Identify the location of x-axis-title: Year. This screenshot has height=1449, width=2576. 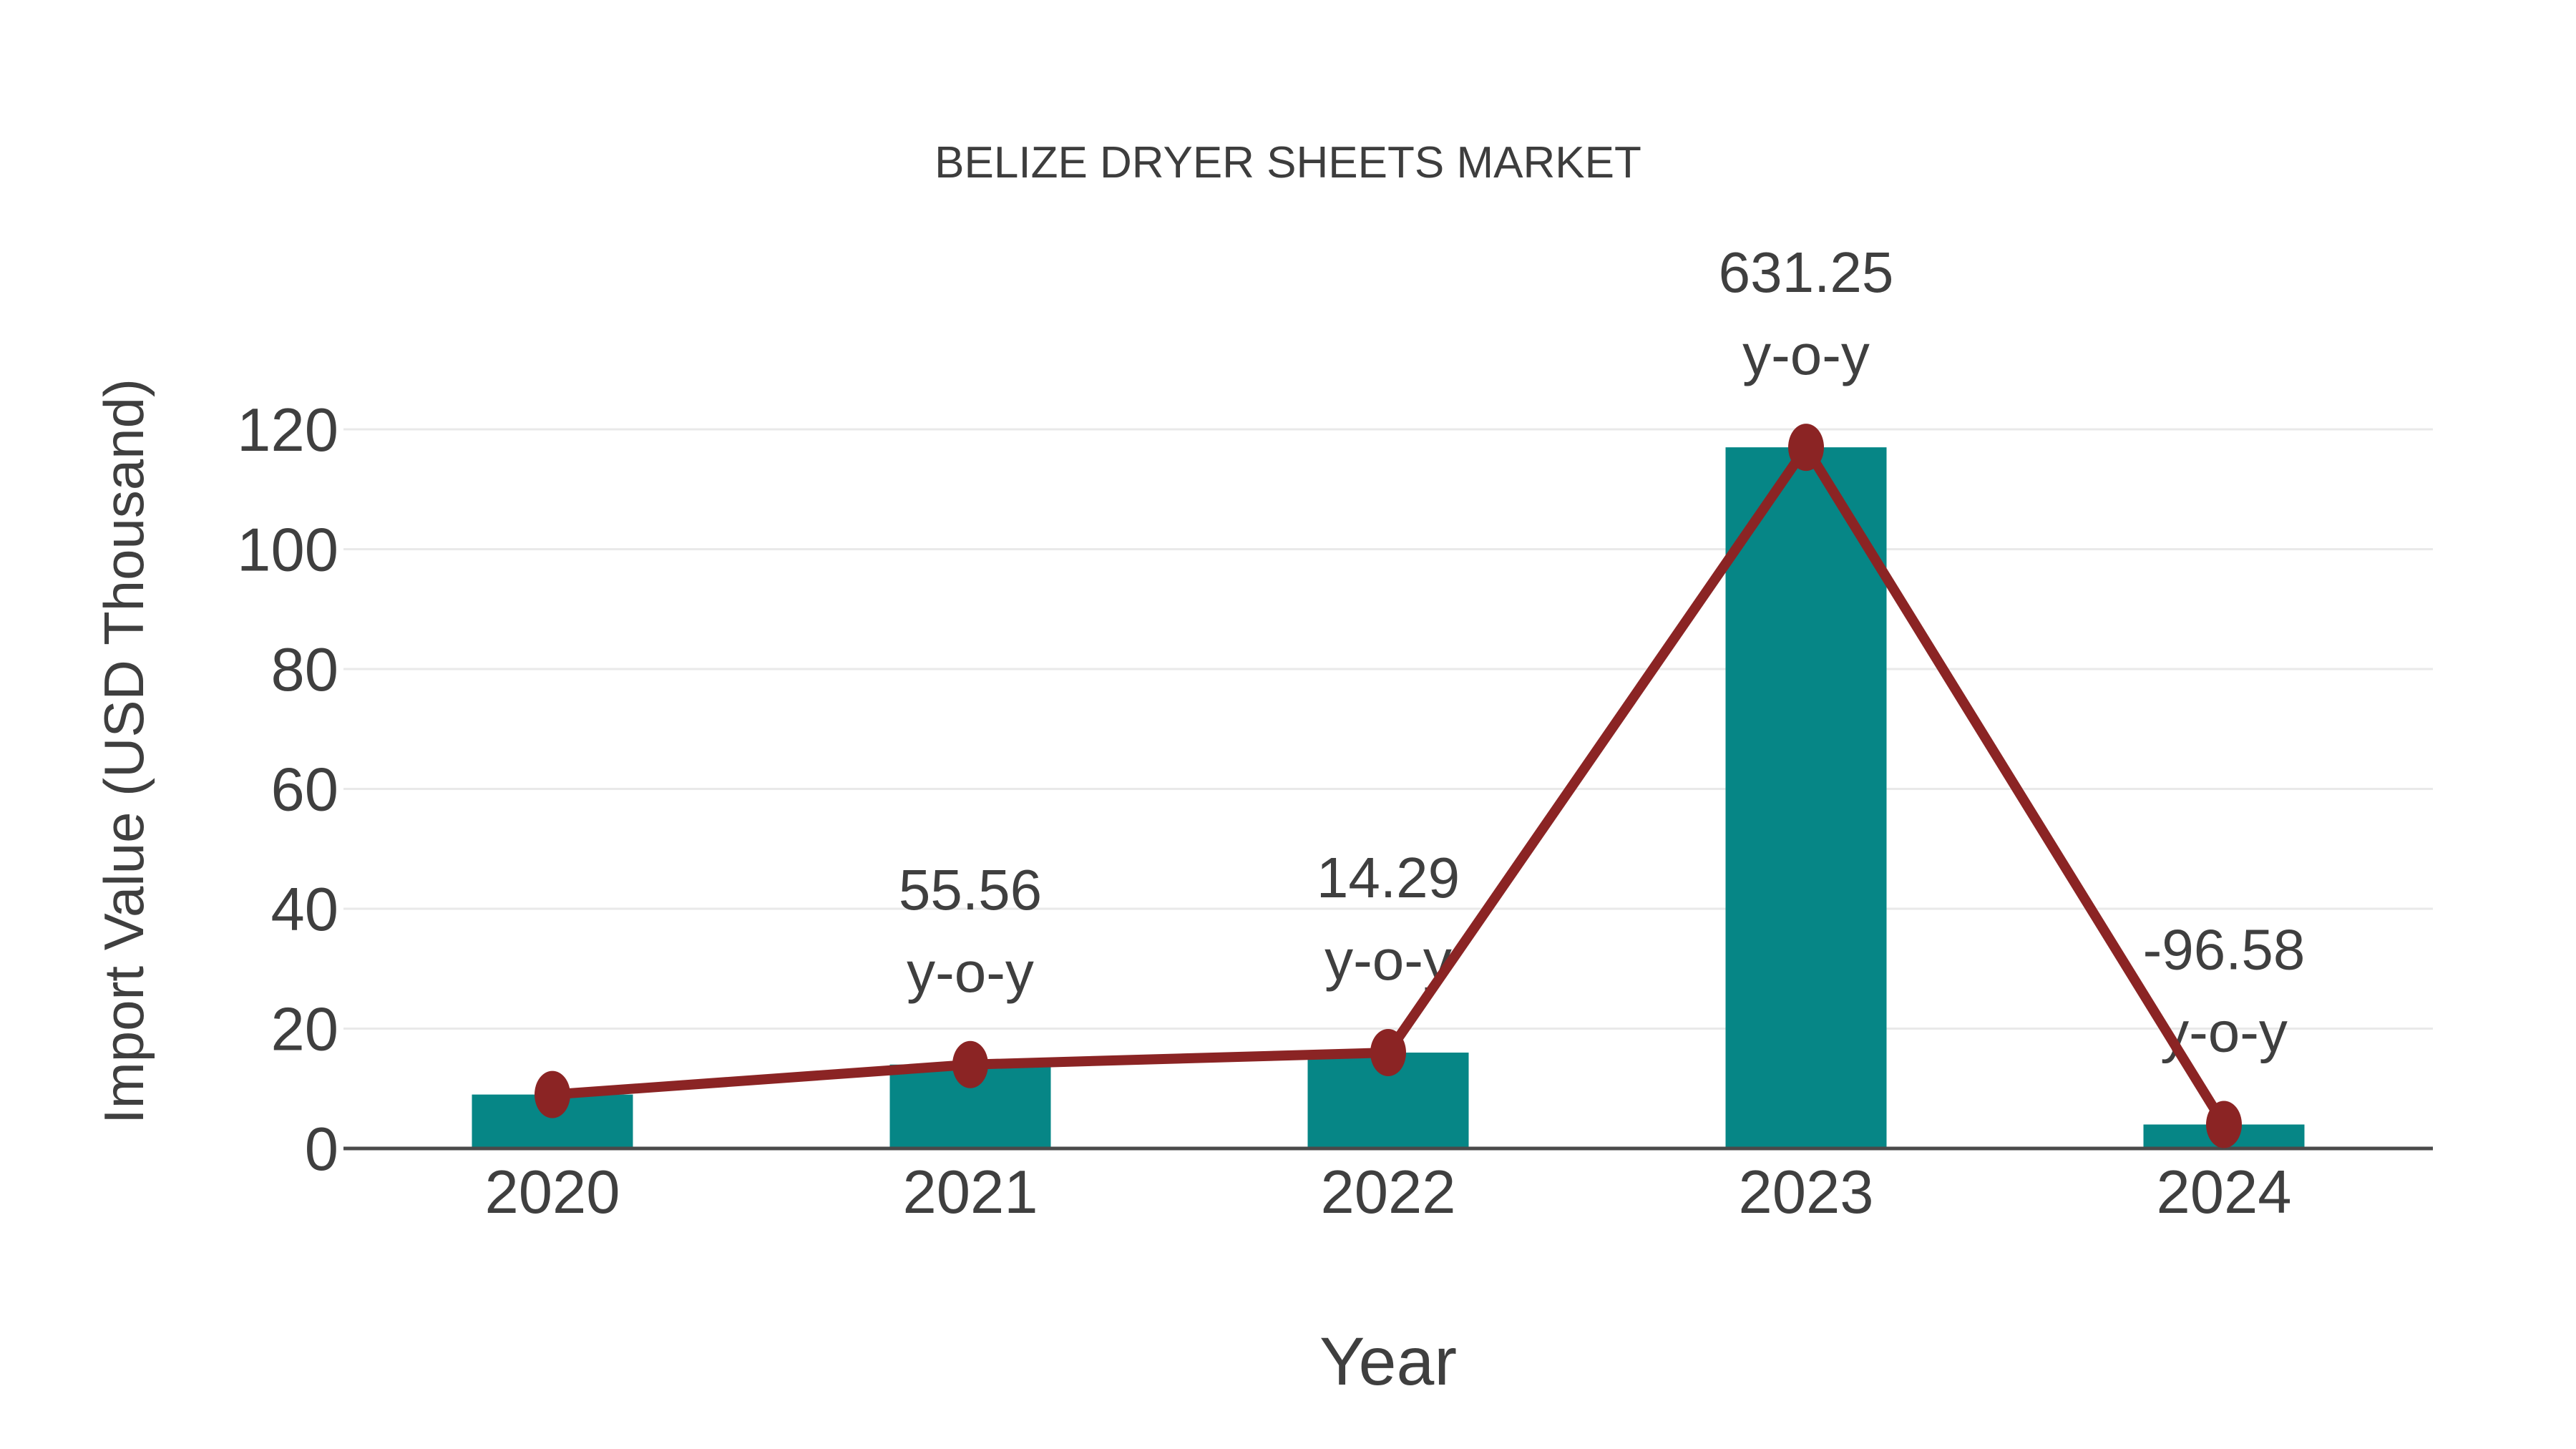
(1388, 1362).